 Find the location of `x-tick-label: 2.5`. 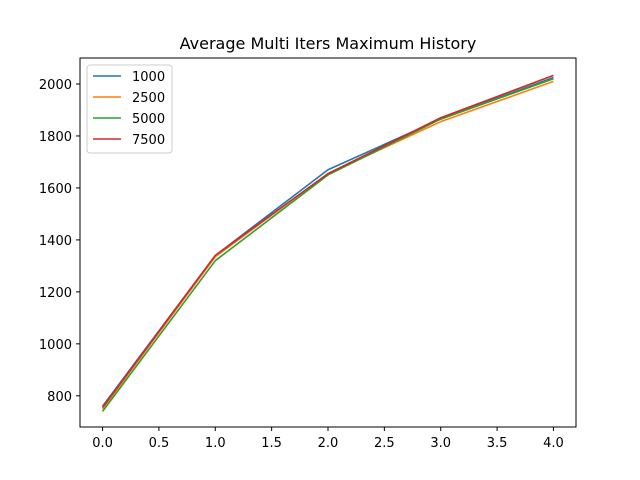

x-tick-label: 2.5 is located at coordinates (384, 443).